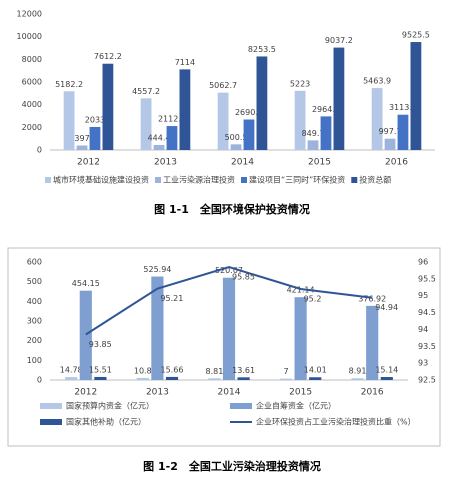  Describe the element at coordinates (285, 371) in the screenshot. I see `value-label: 7` at that location.